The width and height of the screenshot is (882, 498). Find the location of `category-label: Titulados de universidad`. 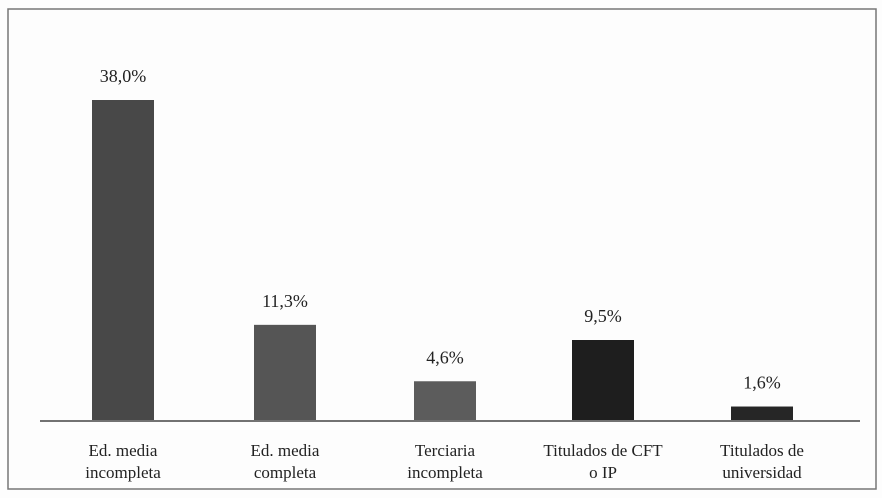

category-label: Titulados de universidad is located at coordinates (762, 461).